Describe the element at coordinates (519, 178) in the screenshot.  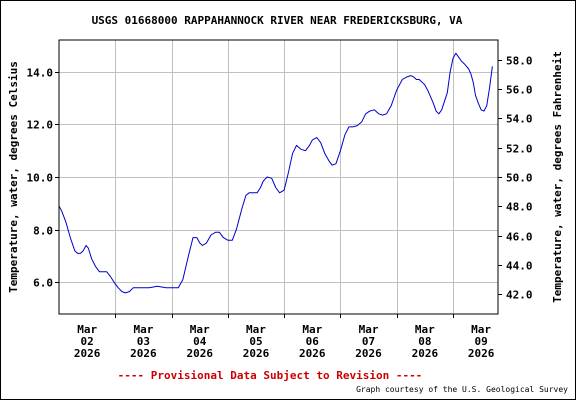
I see `y-tick-label-right: 50.0` at that location.